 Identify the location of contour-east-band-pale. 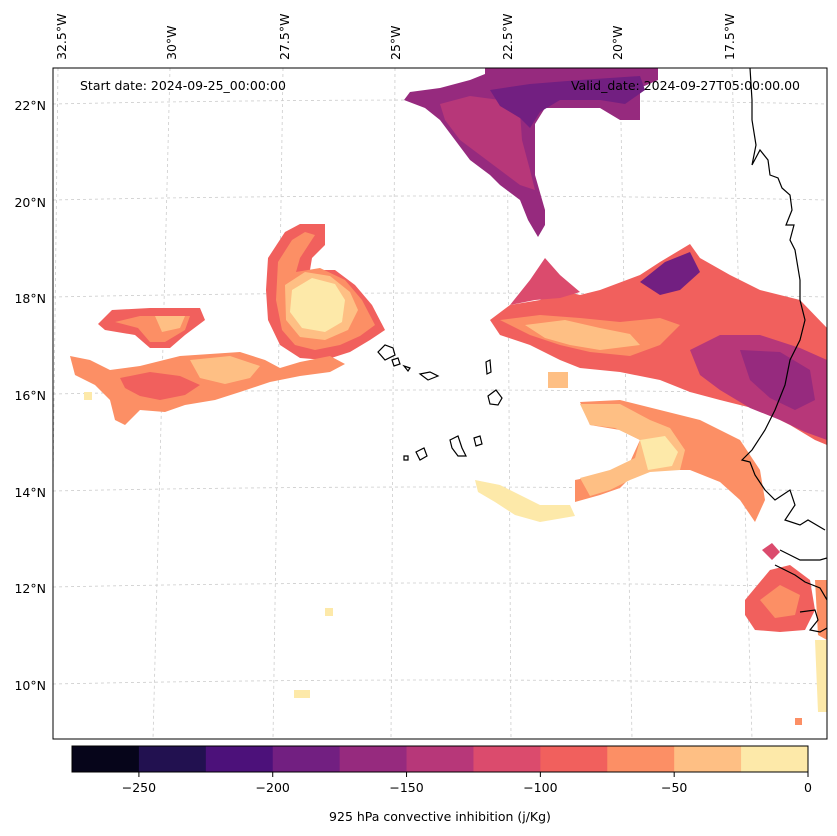
(582, 335).